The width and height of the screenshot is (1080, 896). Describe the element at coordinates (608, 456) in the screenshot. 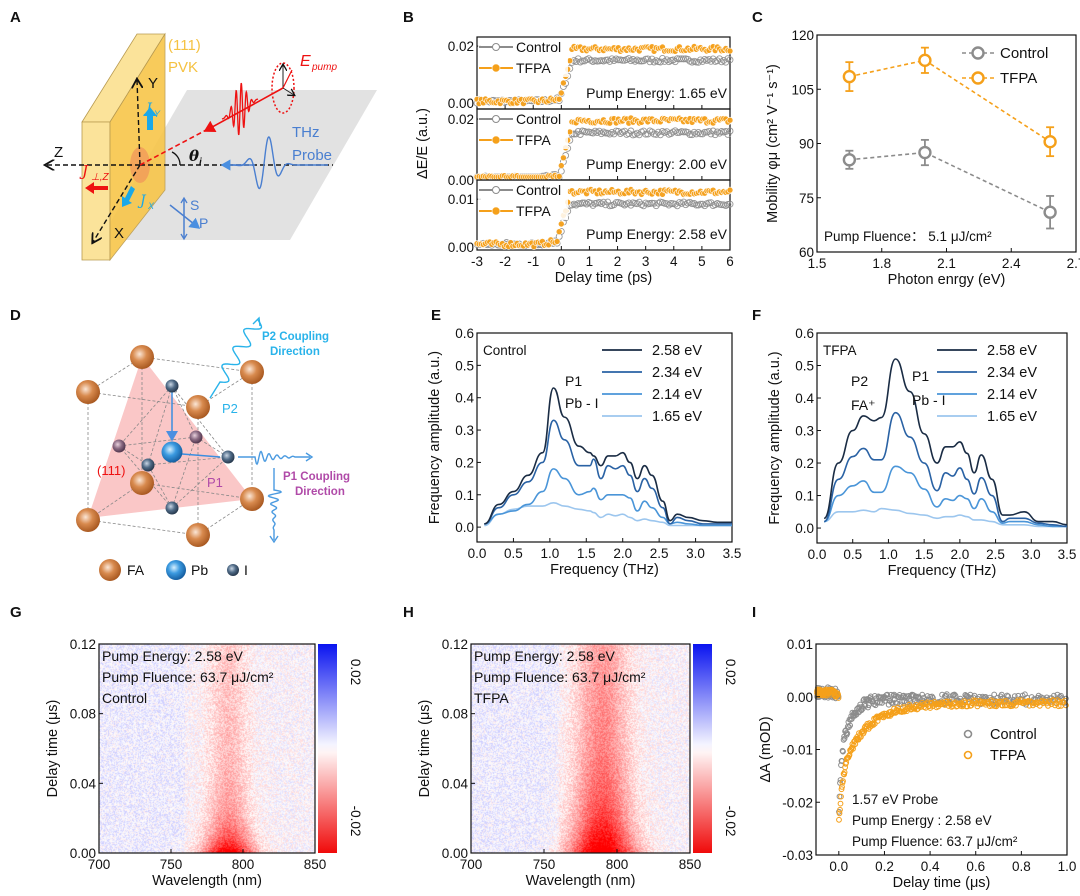

I see `series-line-258eV` at that location.